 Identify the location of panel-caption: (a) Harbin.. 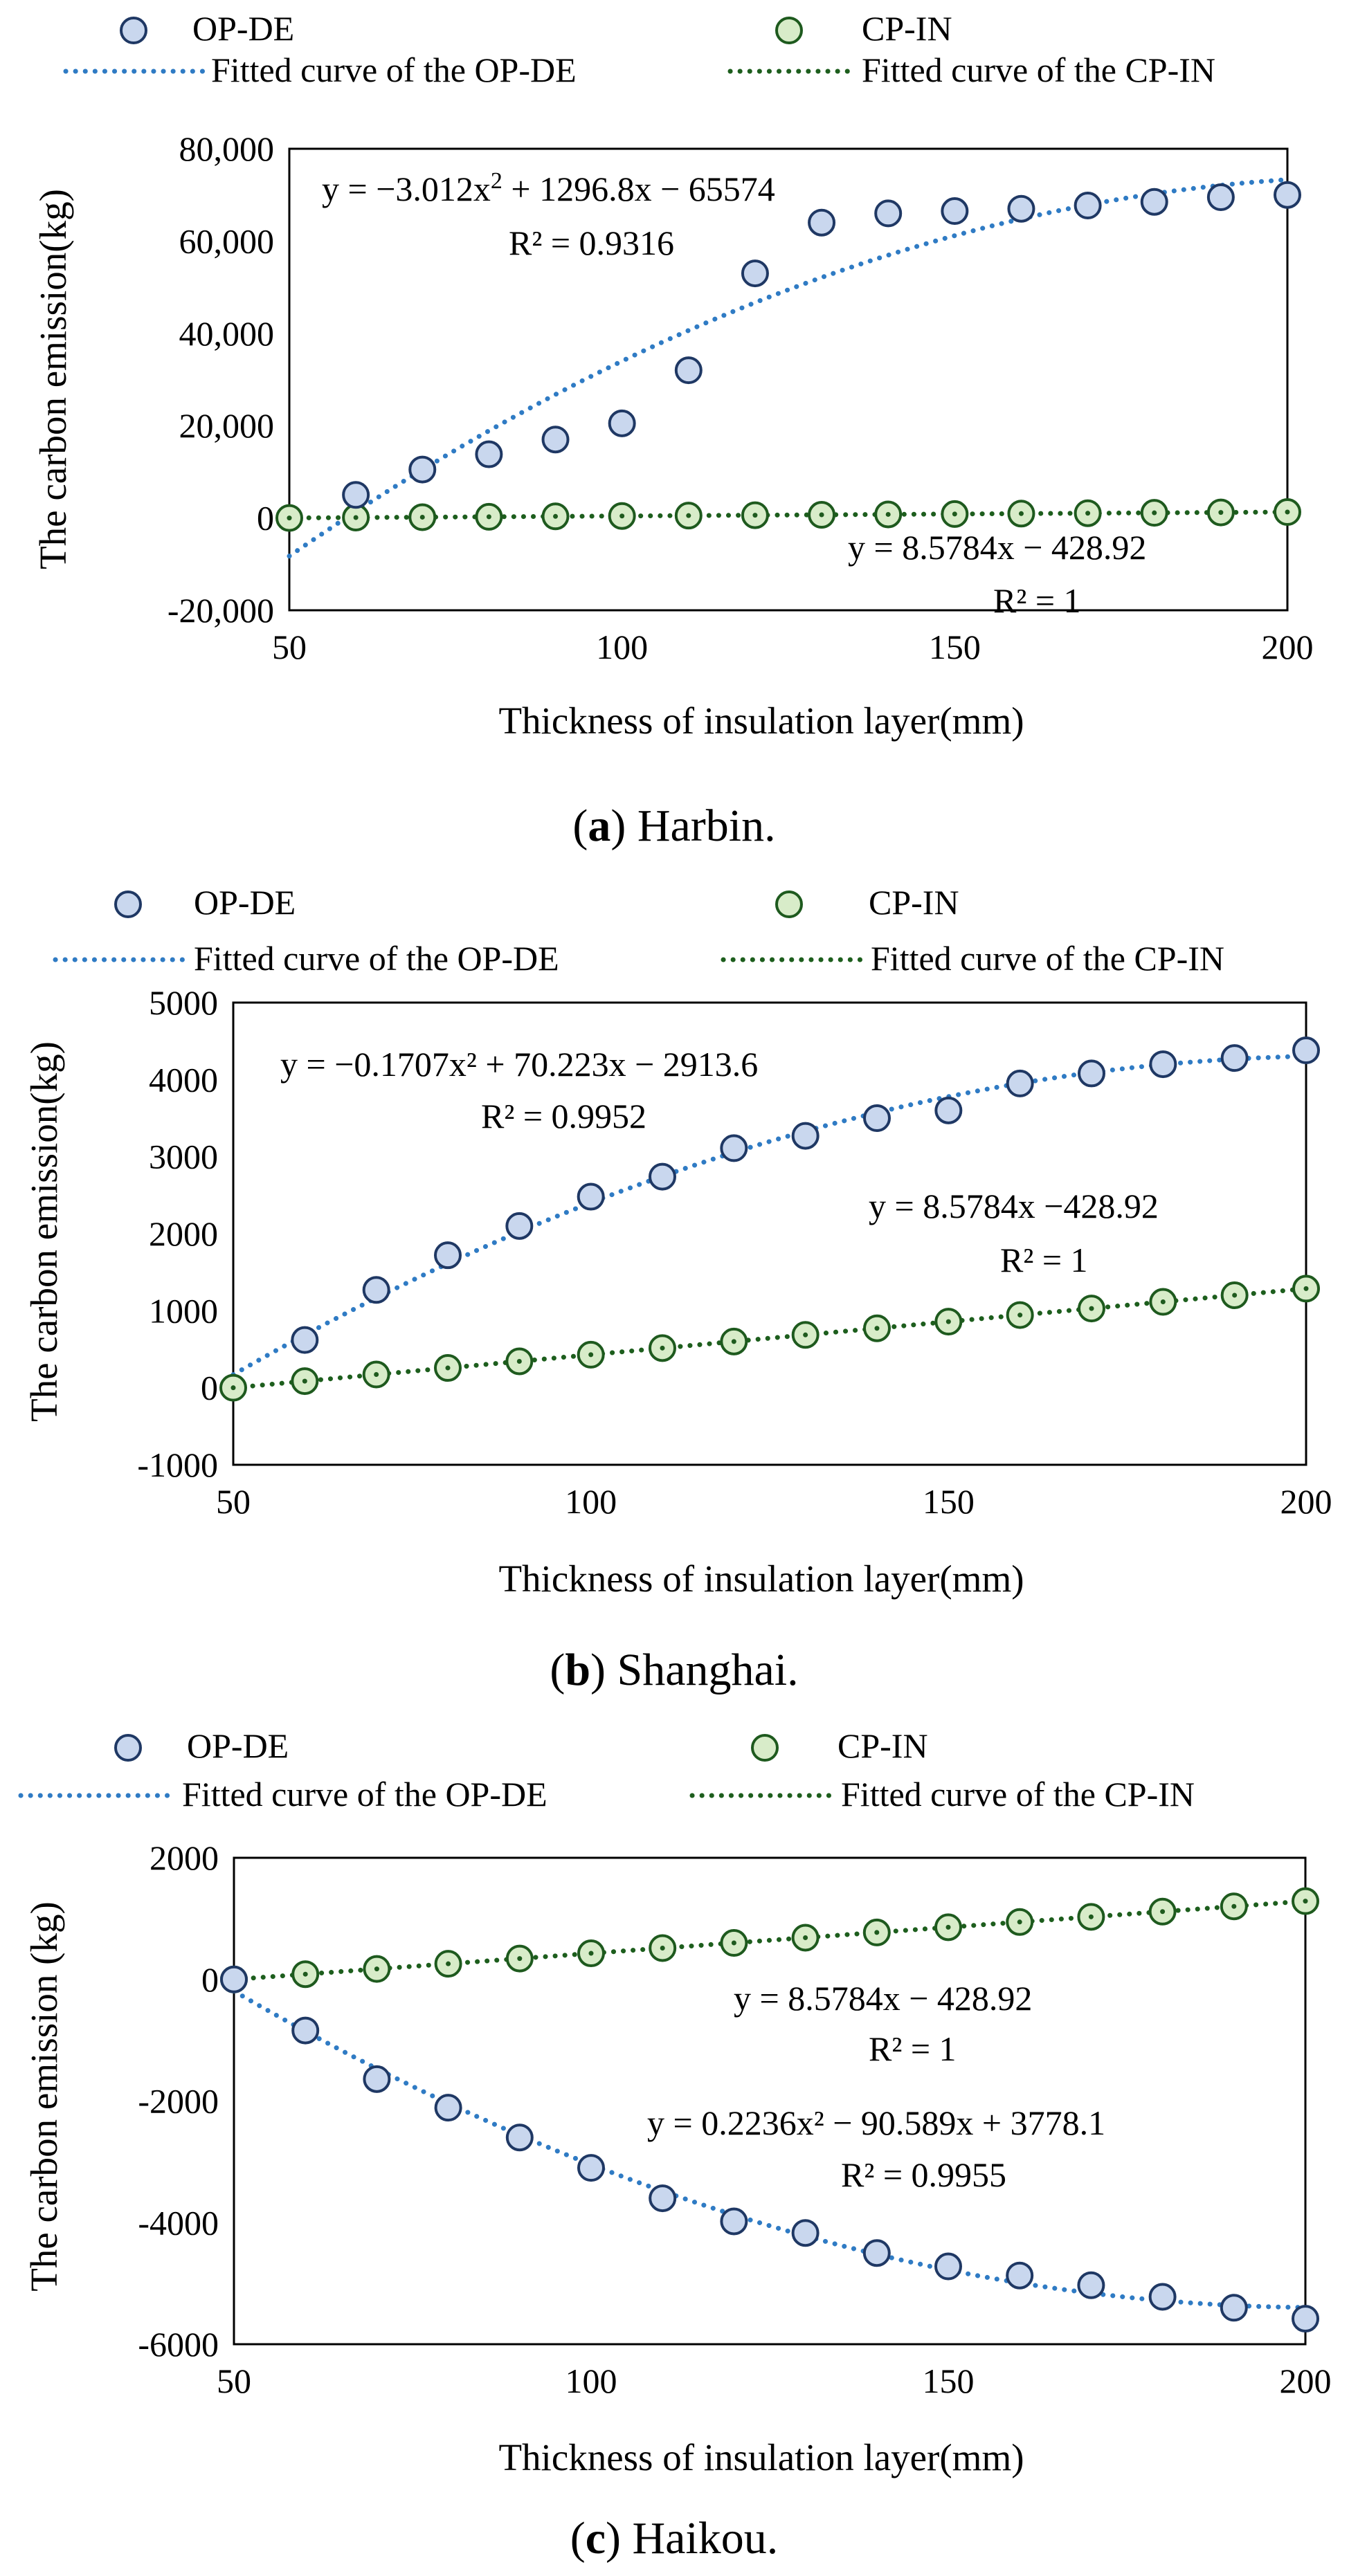
(673, 826).